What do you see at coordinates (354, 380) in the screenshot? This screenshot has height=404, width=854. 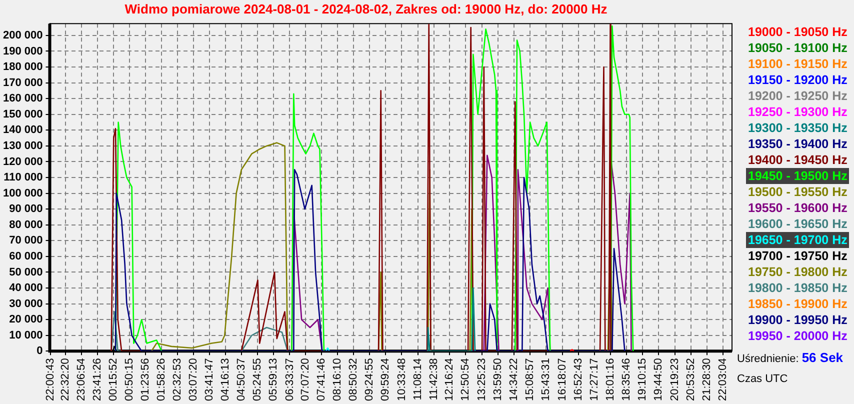 I see `x-tick-label: 08:50:32` at bounding box center [354, 380].